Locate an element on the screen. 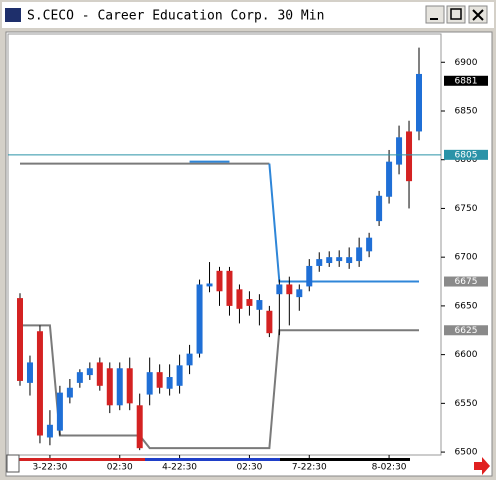  x-tick-label: 8-02:30 is located at coordinates (389, 468).